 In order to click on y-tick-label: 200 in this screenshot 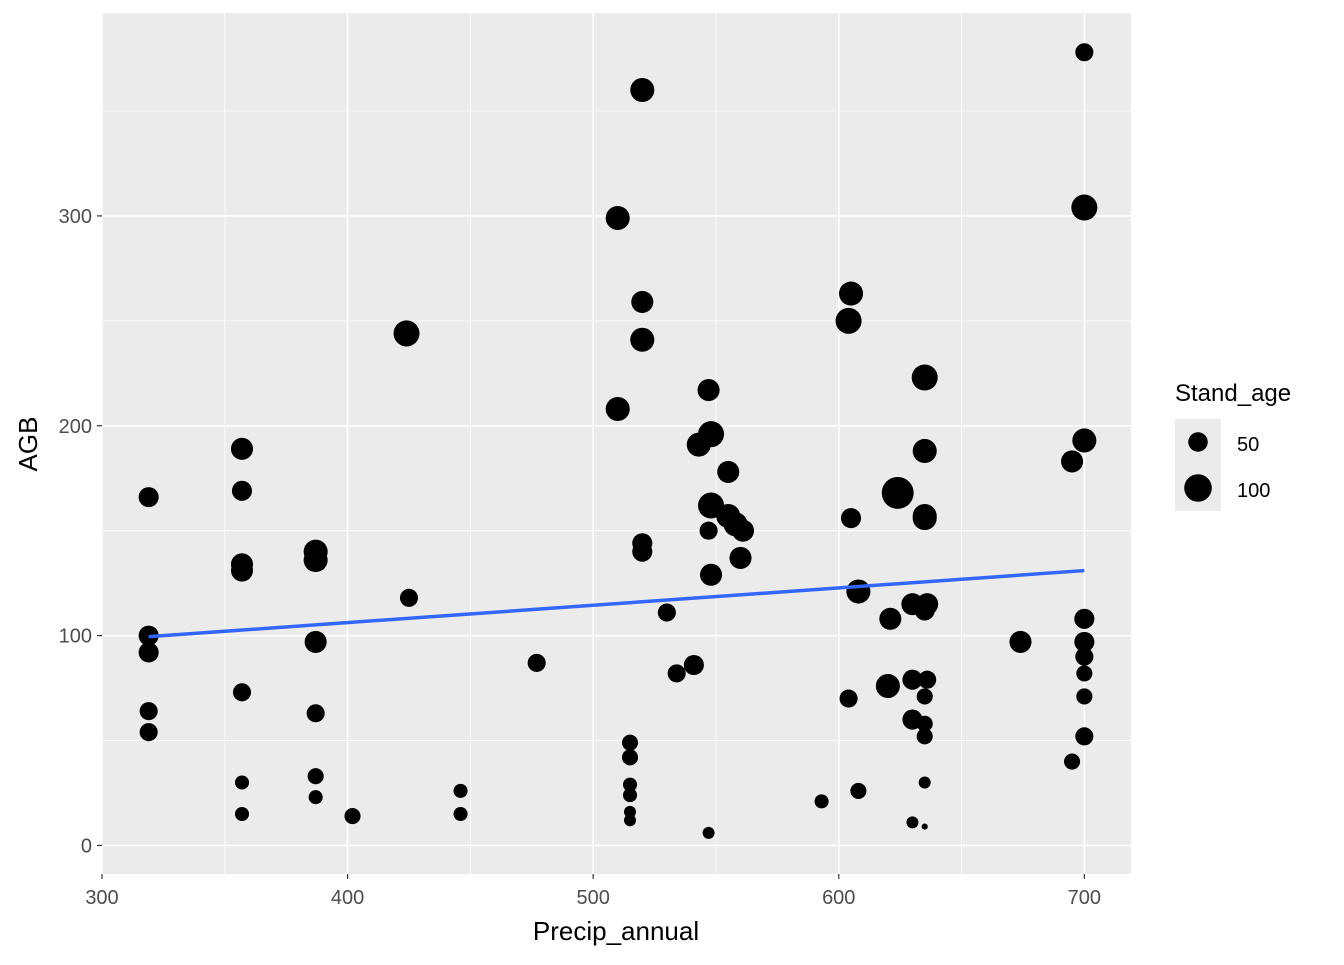, I will do `click(75, 427)`.